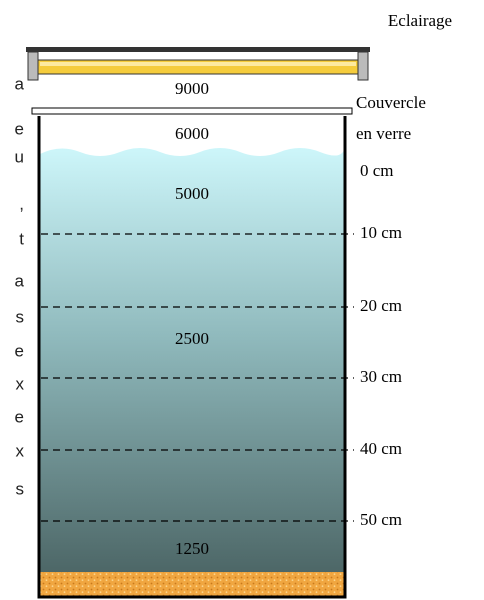 The image size is (484, 600). Describe the element at coordinates (21, 203) in the screenshot. I see `side-text-fragment: ,` at that location.